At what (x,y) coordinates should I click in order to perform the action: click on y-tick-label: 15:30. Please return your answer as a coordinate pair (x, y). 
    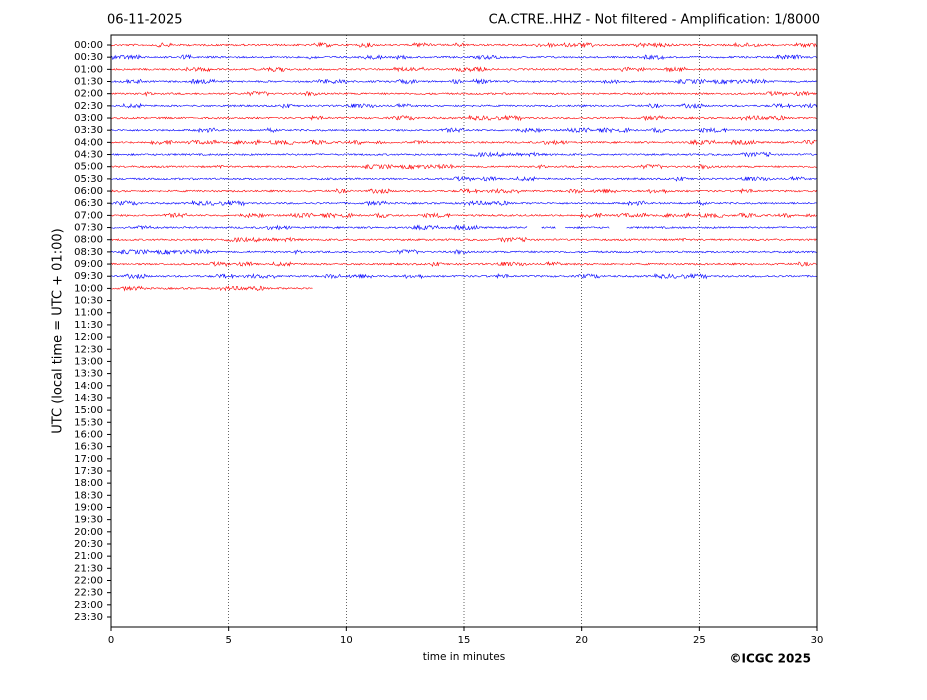
    Looking at the image, I should click on (88, 422).